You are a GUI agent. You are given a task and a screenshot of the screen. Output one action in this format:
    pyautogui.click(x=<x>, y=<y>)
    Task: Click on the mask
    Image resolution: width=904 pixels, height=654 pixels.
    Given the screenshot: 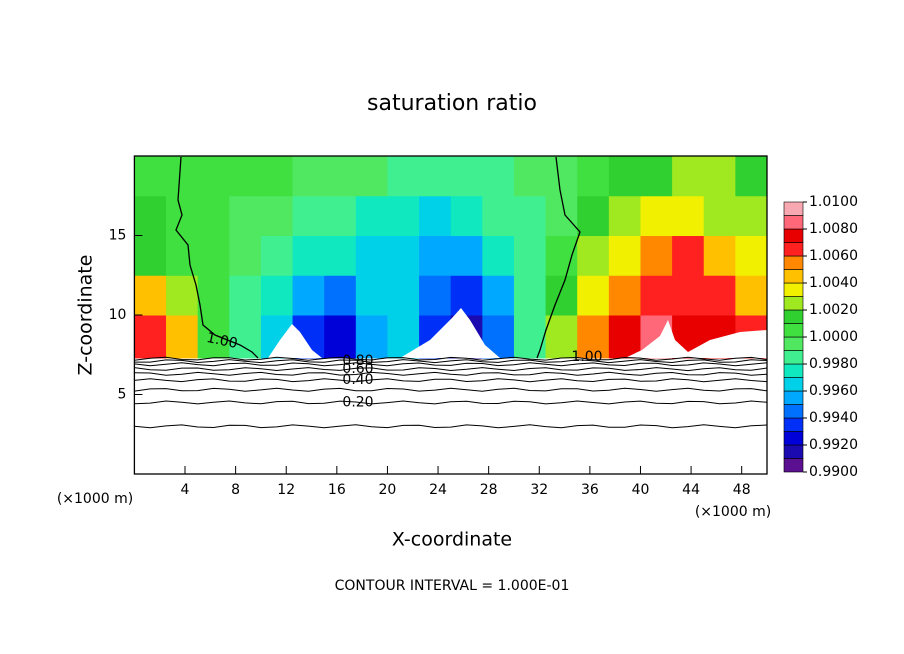 What is the action you would take?
    pyautogui.click(x=295, y=341)
    